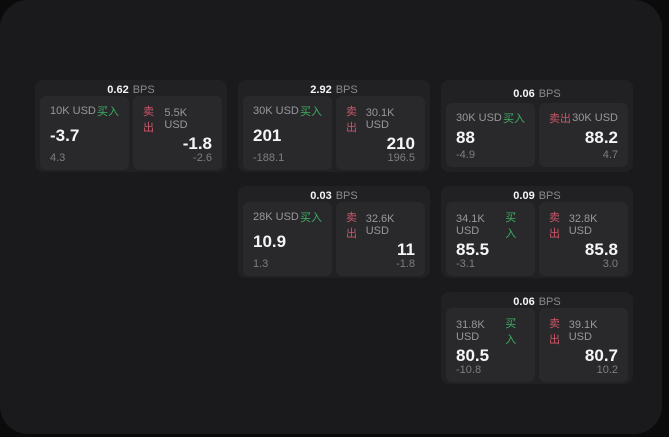  What do you see at coordinates (334, 196) in the screenshot?
I see `bps-header: 0.03 BPS` at bounding box center [334, 196].